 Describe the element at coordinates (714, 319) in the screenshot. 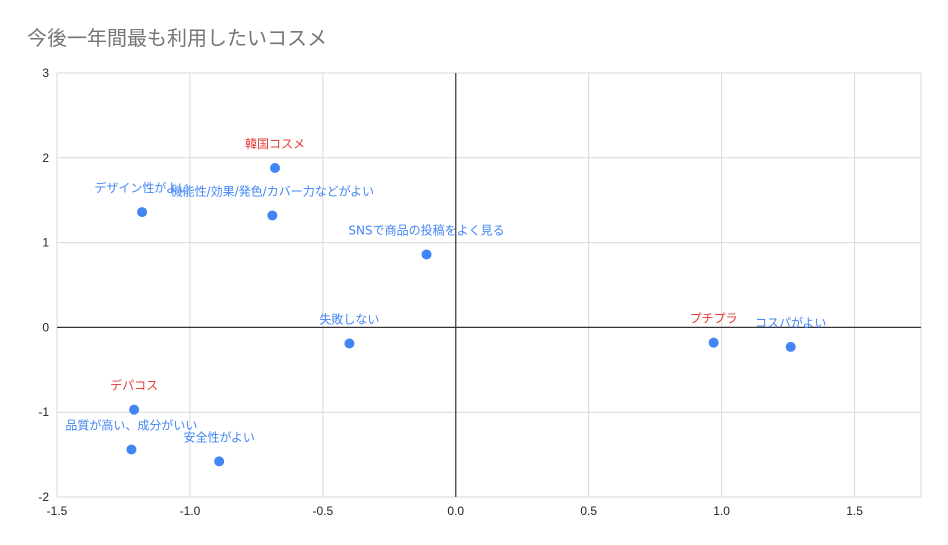

I see `point-label: プチプラ` at that location.